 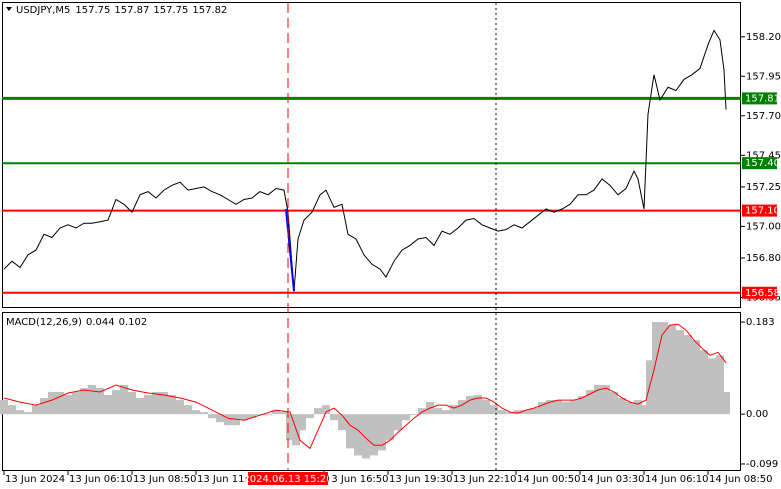 I want to click on y-tick-label: 158.20, so click(x=763, y=37).